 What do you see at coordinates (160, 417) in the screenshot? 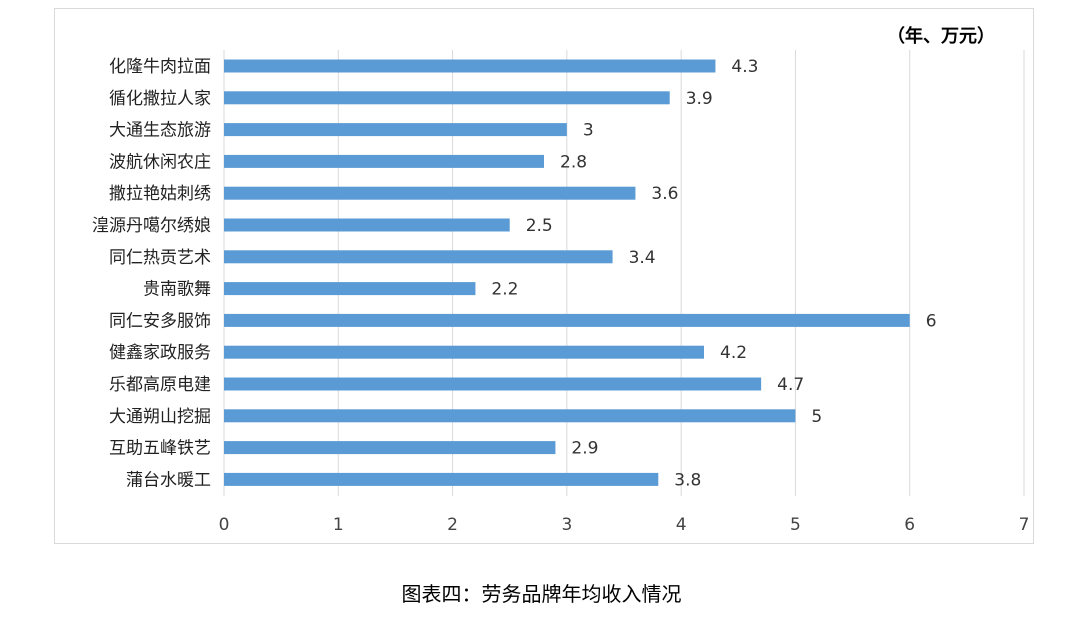
I see `category-label: 大通朔山挖掘` at bounding box center [160, 417].